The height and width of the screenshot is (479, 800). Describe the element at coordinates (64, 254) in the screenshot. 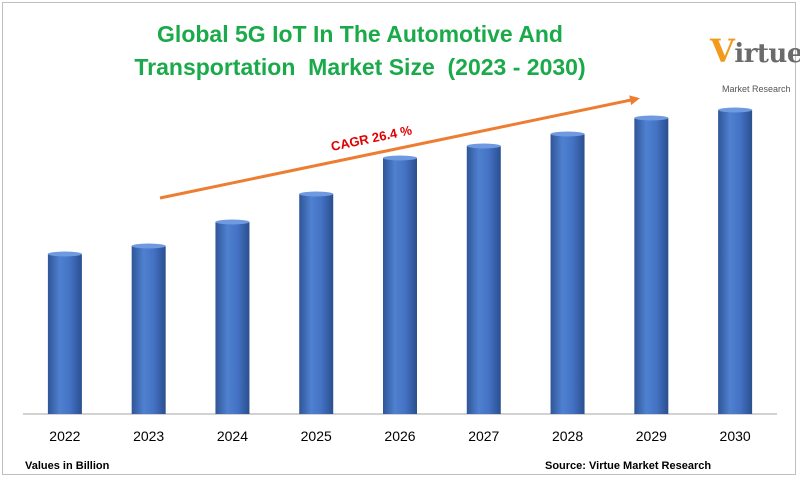

I see `bar-top-2022` at that location.